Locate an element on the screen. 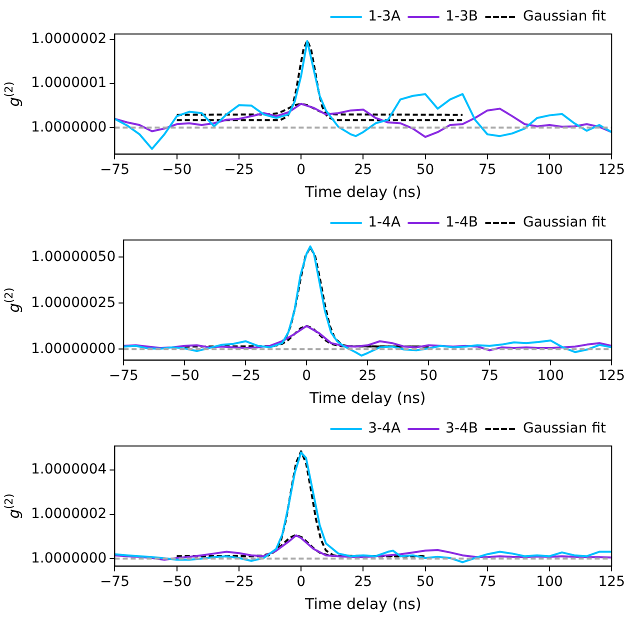  y-tick-label: 1.0000001 is located at coordinates (68, 83).